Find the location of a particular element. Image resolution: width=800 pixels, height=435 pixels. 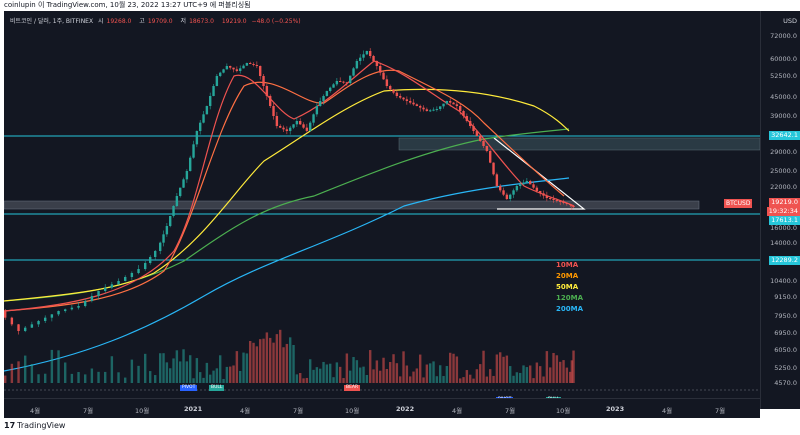

support-zone is located at coordinates (352, 205).